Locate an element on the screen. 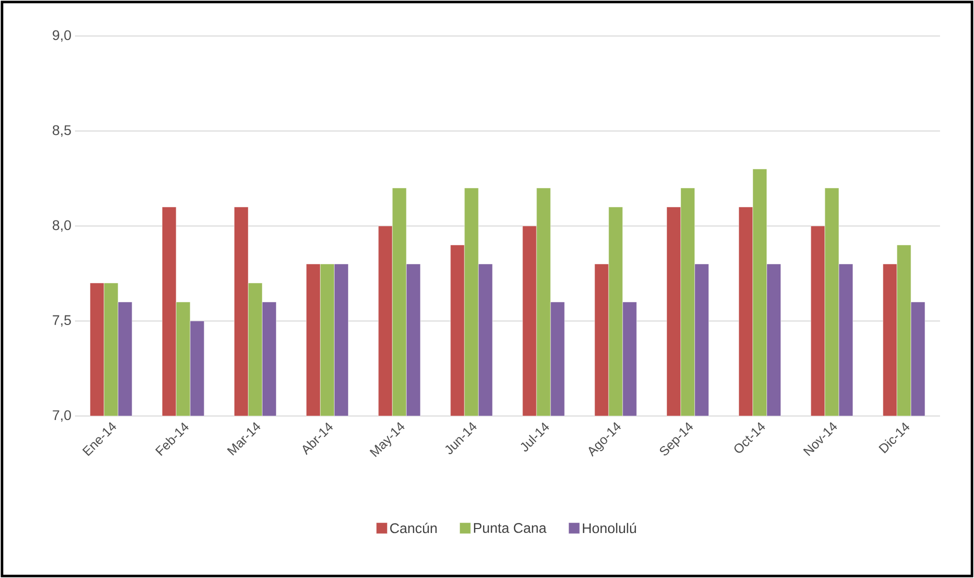 The width and height of the screenshot is (974, 578). legend-label: Punta Cana is located at coordinates (510, 528).